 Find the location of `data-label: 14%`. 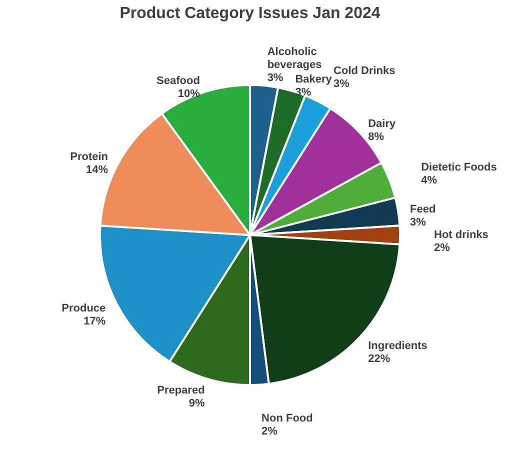

data-label: 14% is located at coordinates (97, 170).